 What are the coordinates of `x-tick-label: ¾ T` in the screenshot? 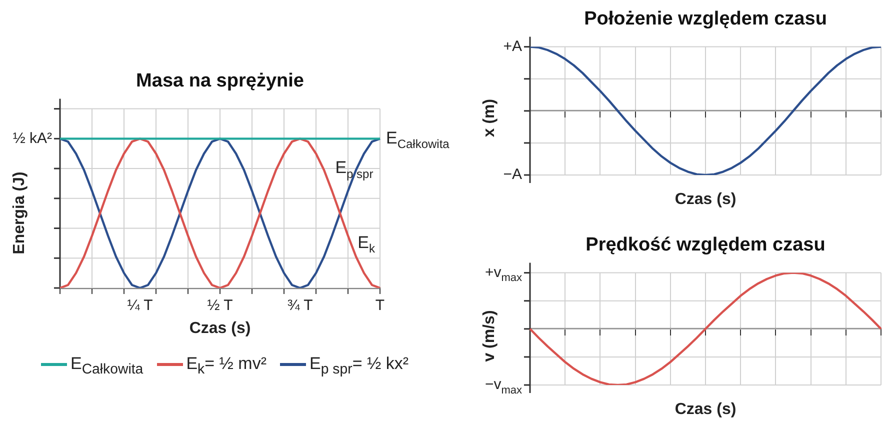 It's located at (300, 305).